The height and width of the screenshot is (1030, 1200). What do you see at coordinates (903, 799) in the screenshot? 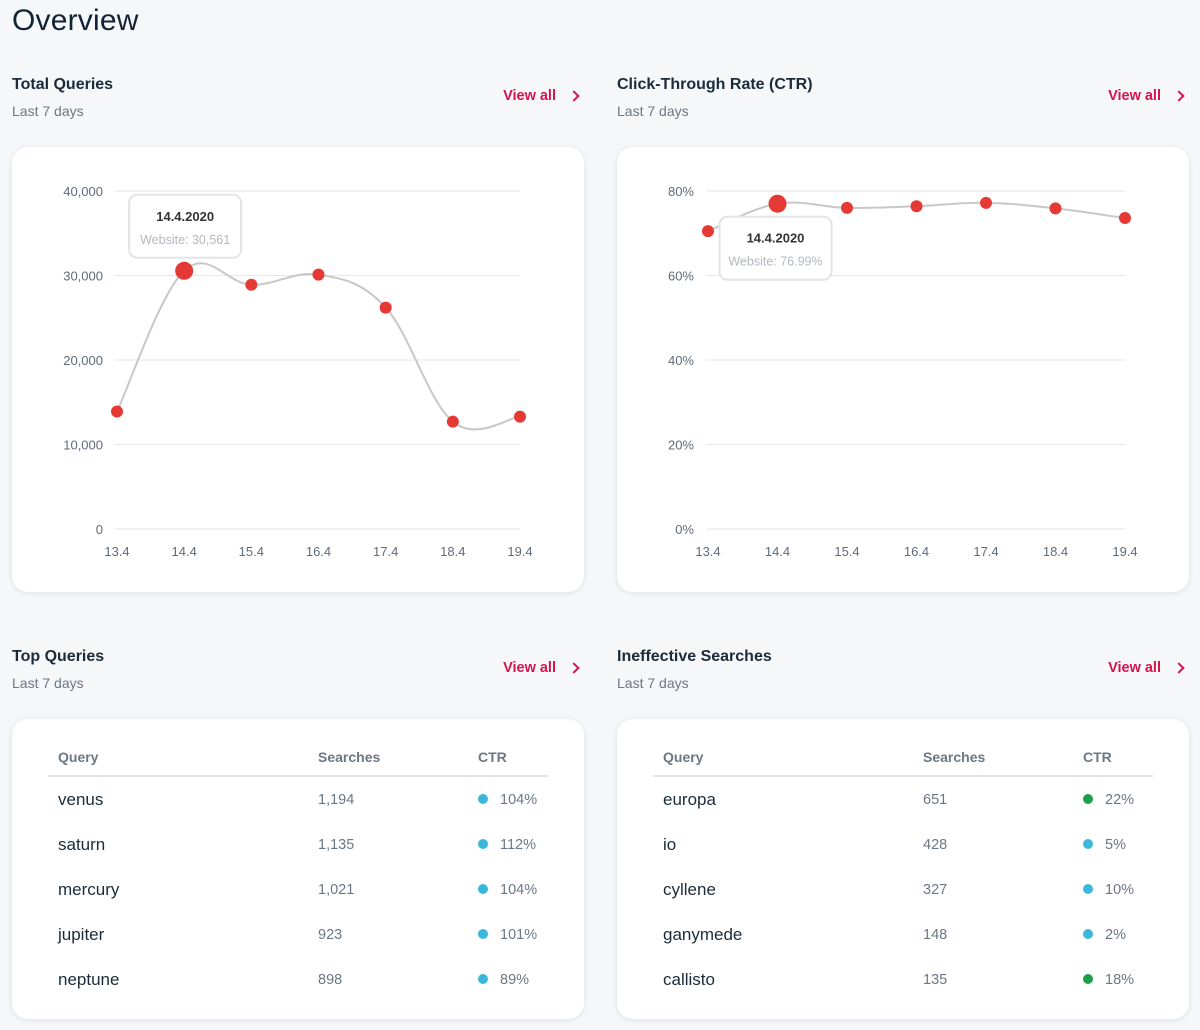
I see `table-row: europa 651 22%` at bounding box center [903, 799].